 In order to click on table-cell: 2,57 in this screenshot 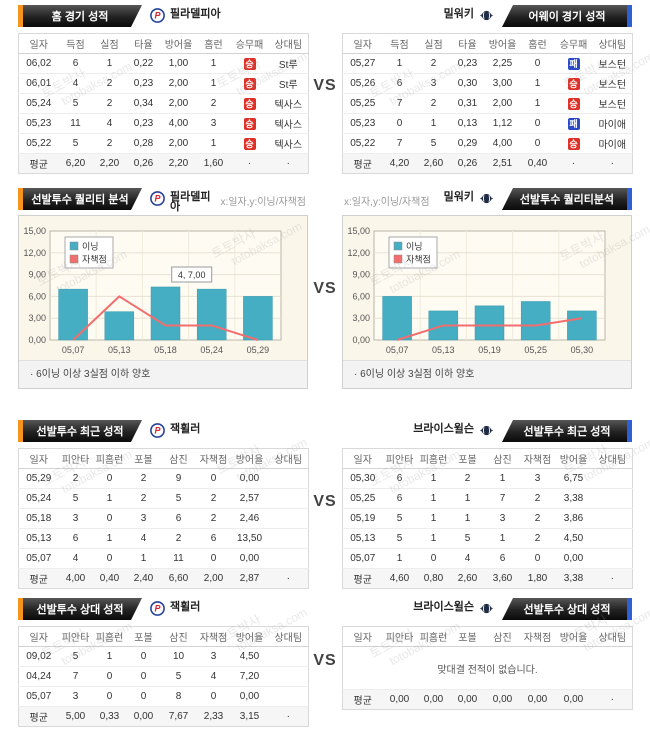, I will do `click(249, 498)`.